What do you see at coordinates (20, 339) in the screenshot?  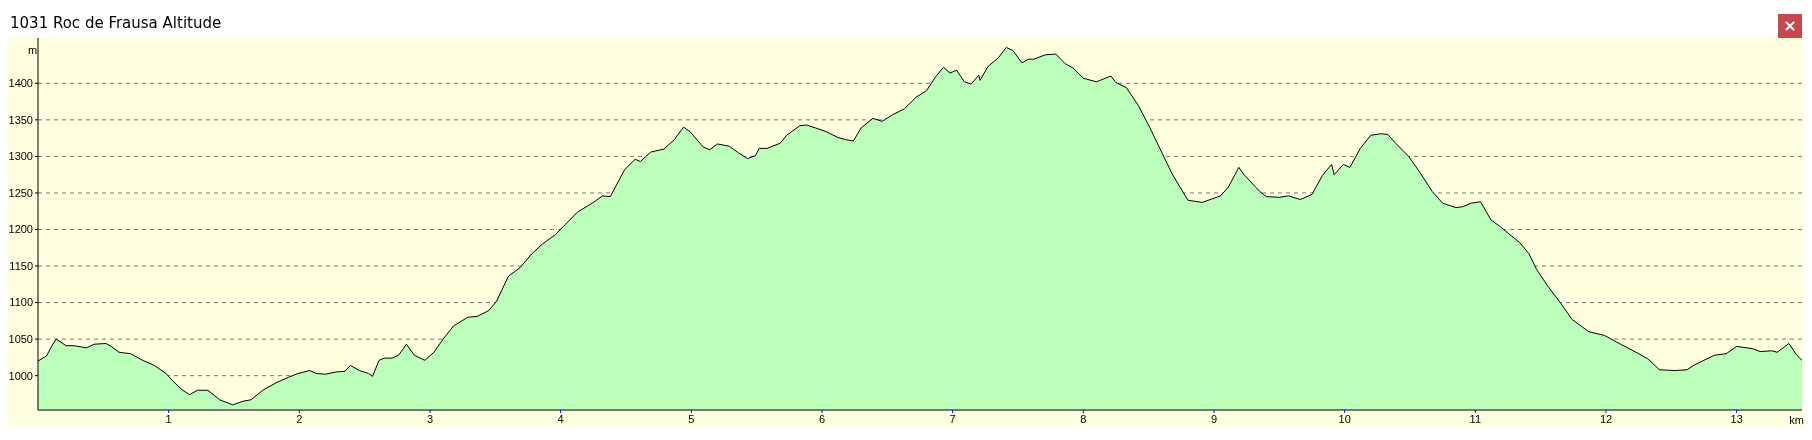 I see `y-tick-label: 1050` at bounding box center [20, 339].